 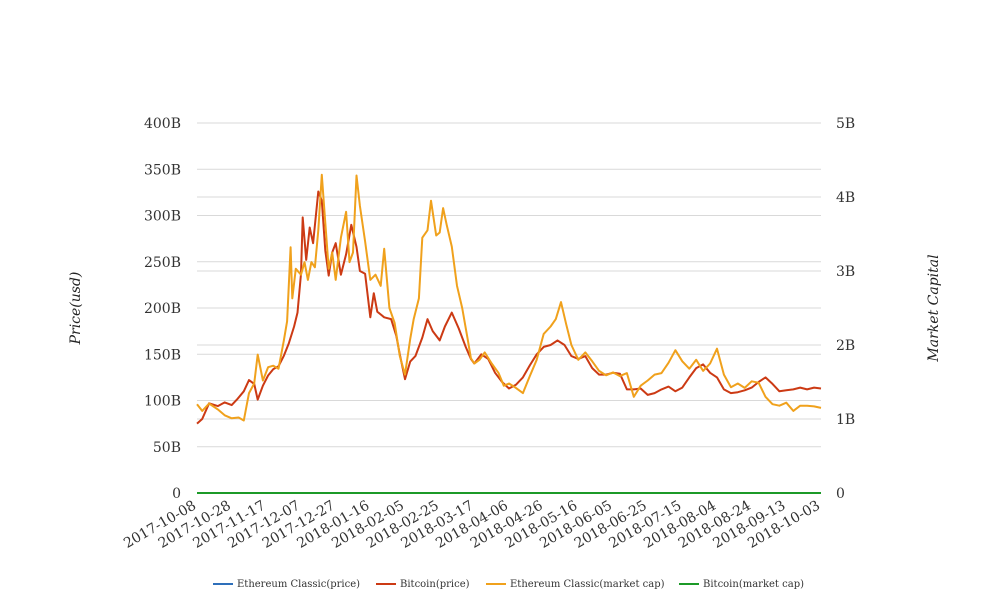 I want to click on left-axis: 0 50B 100B 150B 200B 250B 300B 350B 400B, so click(x=162, y=309).